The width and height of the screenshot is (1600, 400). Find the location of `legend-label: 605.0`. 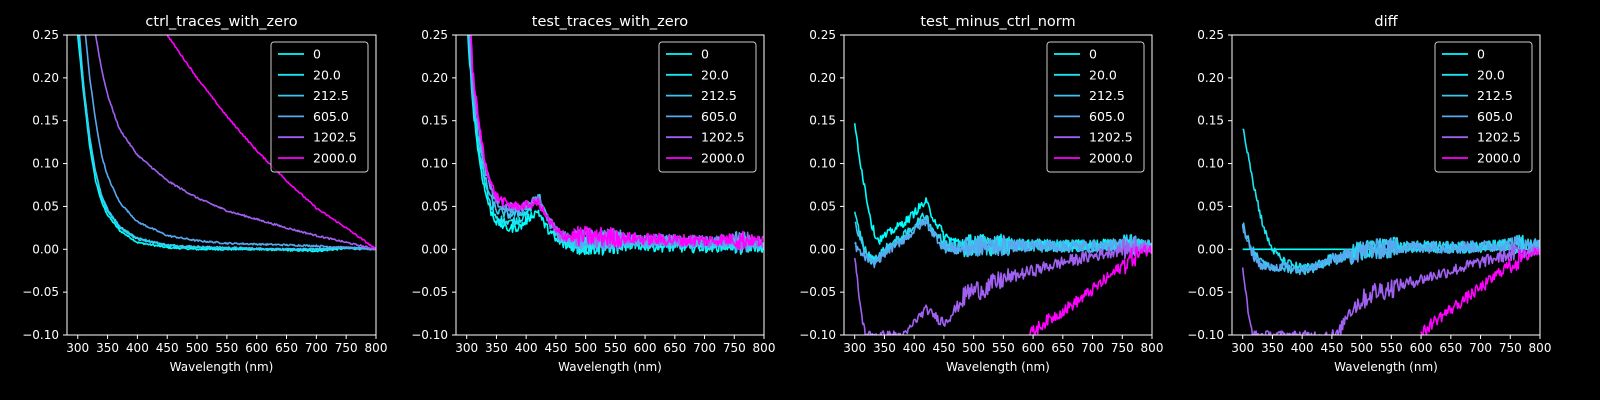

legend-label: 605.0 is located at coordinates (1495, 116).